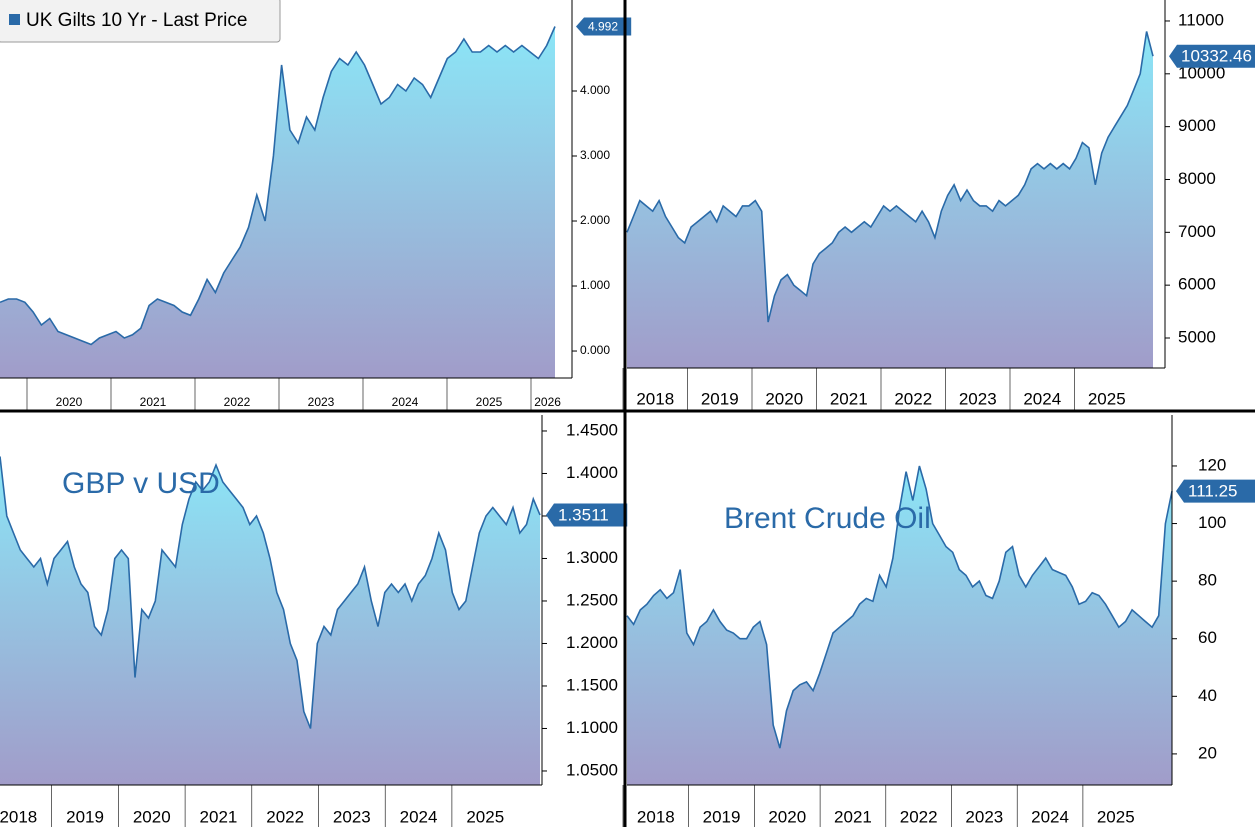 Image resolution: width=1255 pixels, height=827 pixels. What do you see at coordinates (1197, 178) in the screenshot?
I see `y-tick-label: 8000` at bounding box center [1197, 178].